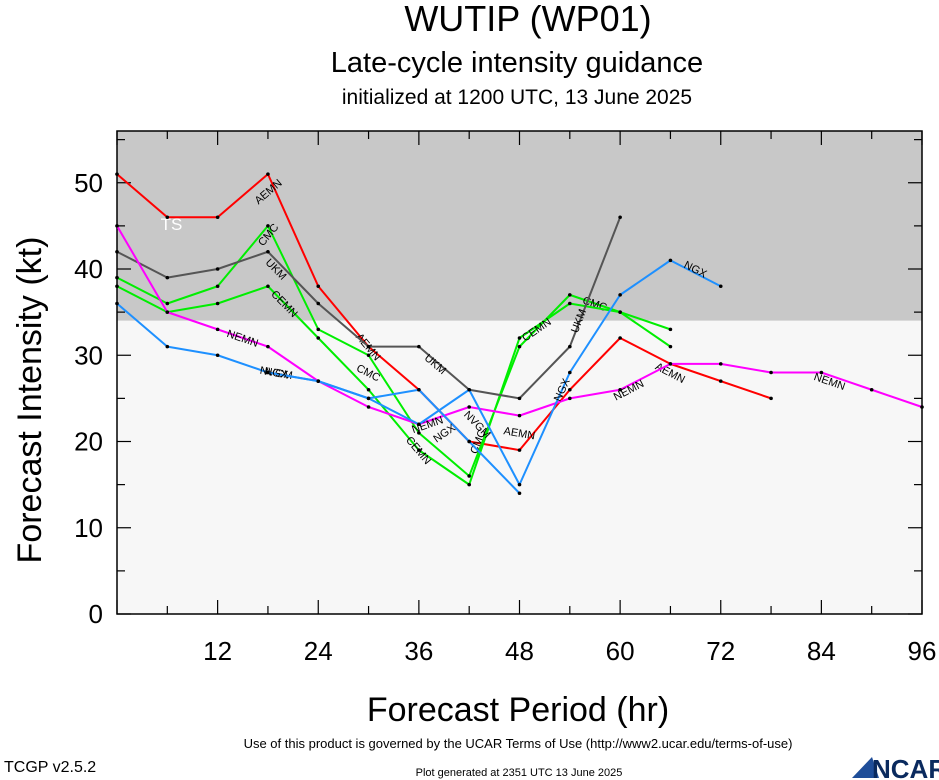 The width and height of the screenshot is (939, 780). I want to click on x-tick-label: 48, so click(519, 651).